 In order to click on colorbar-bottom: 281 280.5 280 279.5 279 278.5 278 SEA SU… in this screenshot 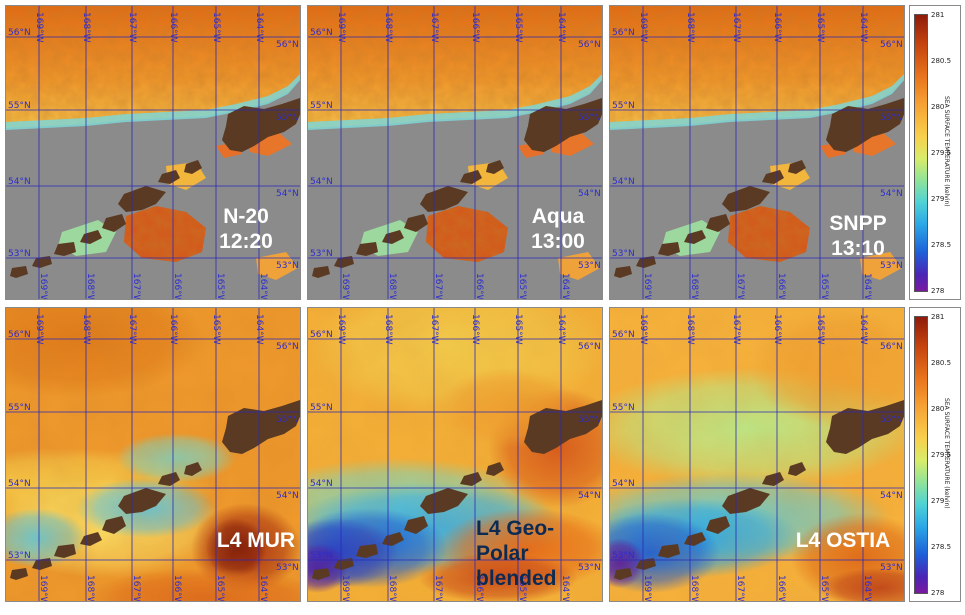, I will do `click(935, 454)`.